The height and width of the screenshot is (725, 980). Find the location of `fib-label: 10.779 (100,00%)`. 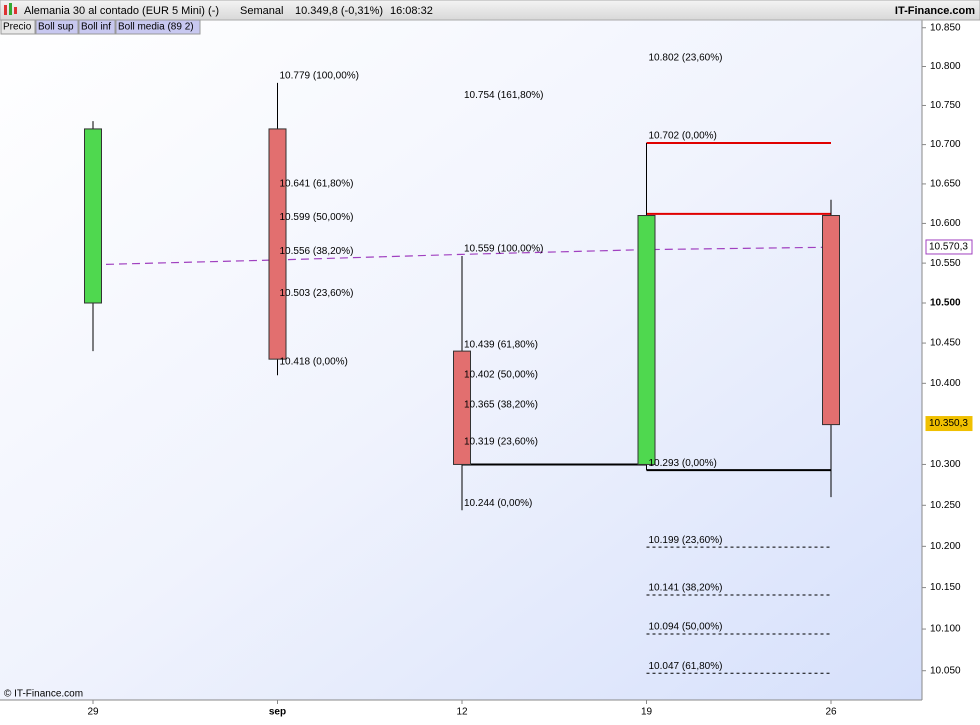

fib-label: 10.779 (100,00%) is located at coordinates (320, 75).